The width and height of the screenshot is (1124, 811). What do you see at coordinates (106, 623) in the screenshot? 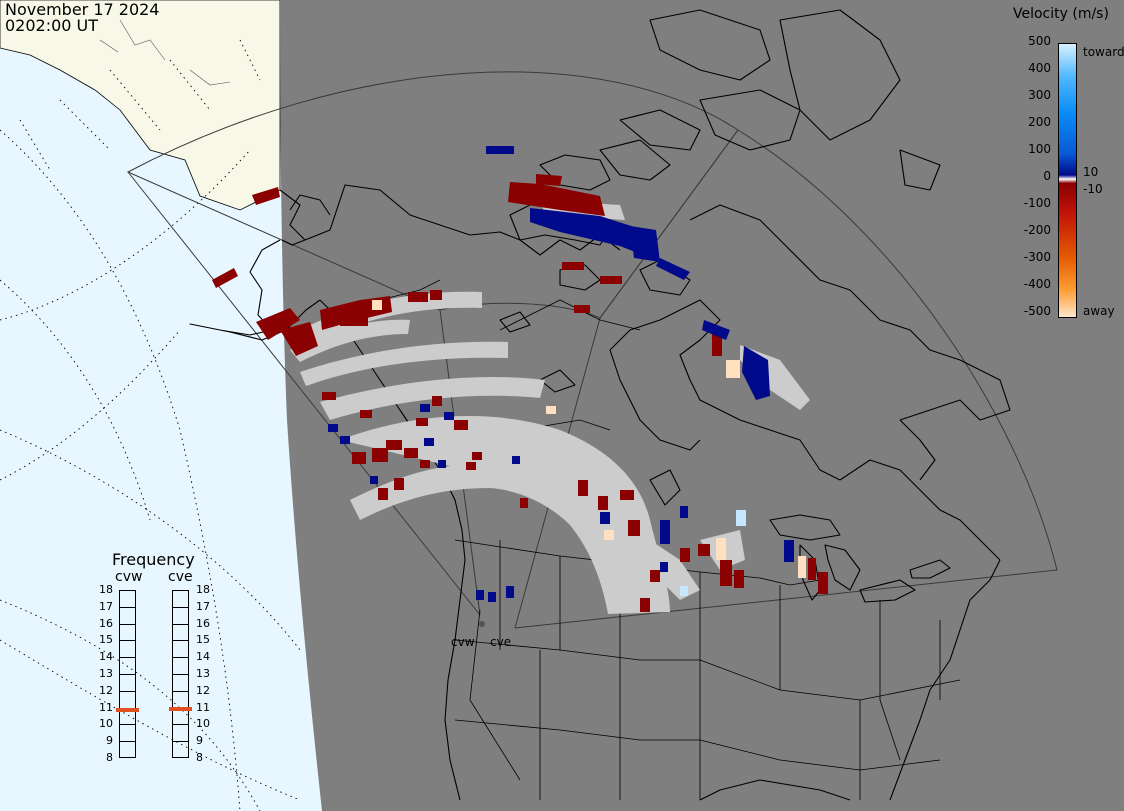
I see `freq-tick-cvw-16: 16` at bounding box center [106, 623].